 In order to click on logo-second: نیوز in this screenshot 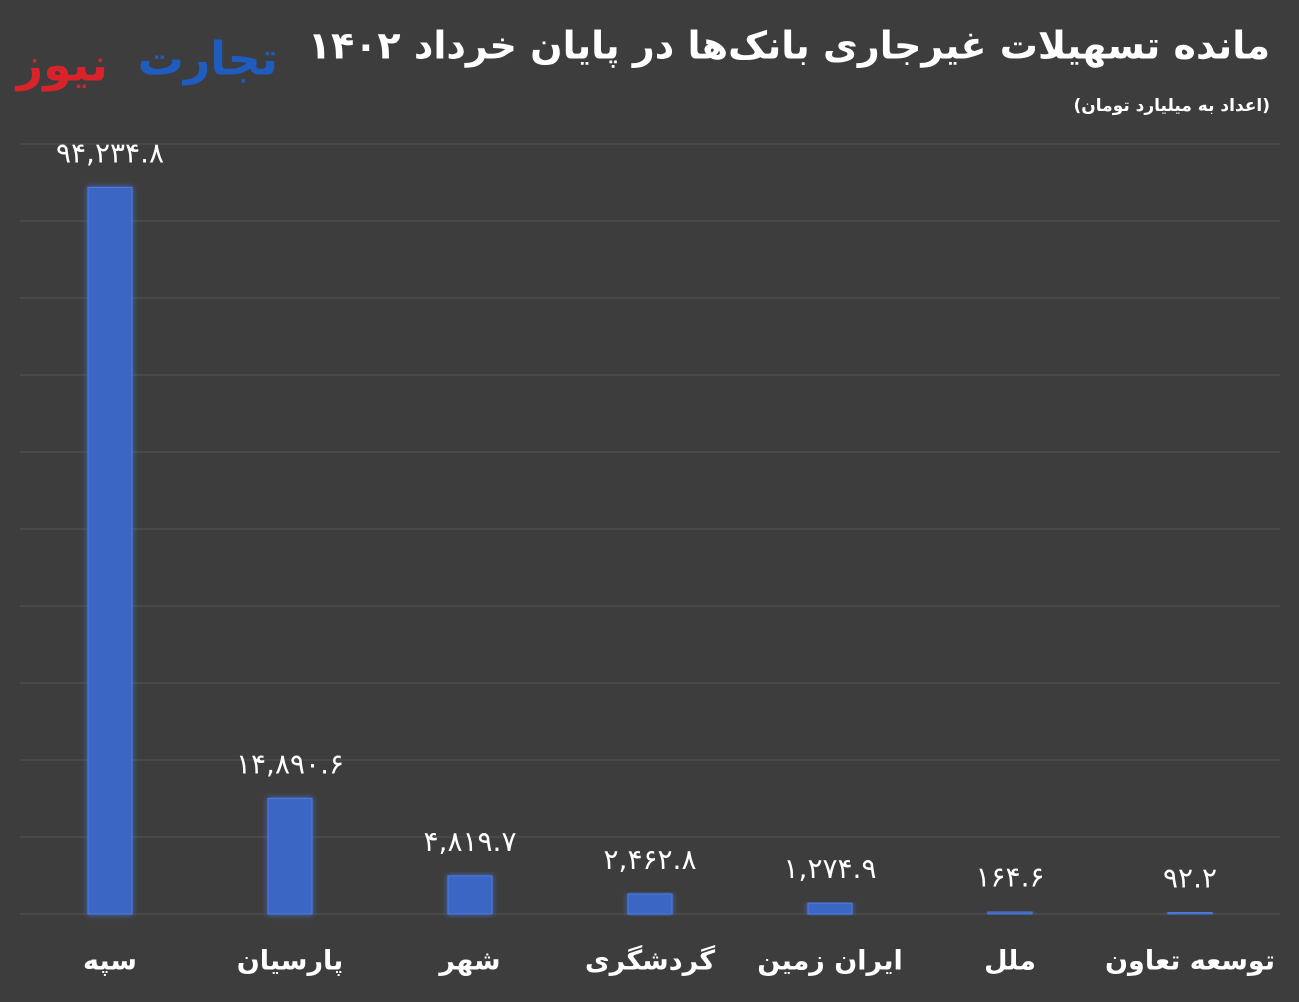, I will do `click(61, 65)`.